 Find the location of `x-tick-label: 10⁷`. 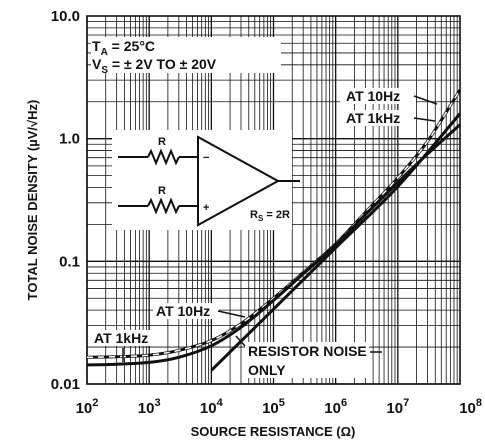

x-tick-label: 10⁷ is located at coordinates (397, 407).